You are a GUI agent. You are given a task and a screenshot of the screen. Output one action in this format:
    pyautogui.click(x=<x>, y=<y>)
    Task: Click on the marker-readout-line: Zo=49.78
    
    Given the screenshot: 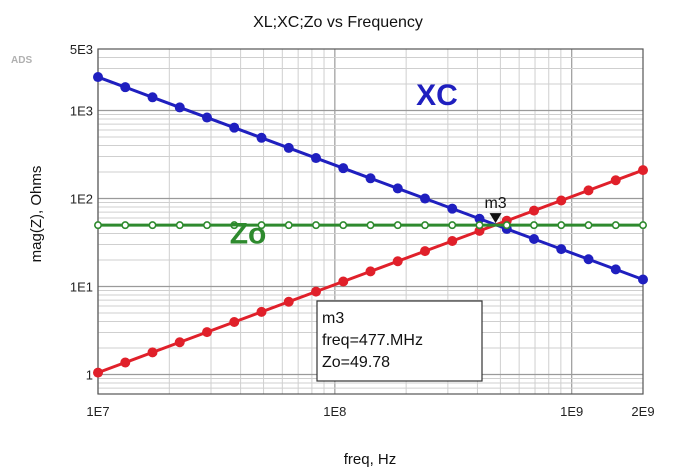 What is the action you would take?
    pyautogui.click(x=356, y=362)
    